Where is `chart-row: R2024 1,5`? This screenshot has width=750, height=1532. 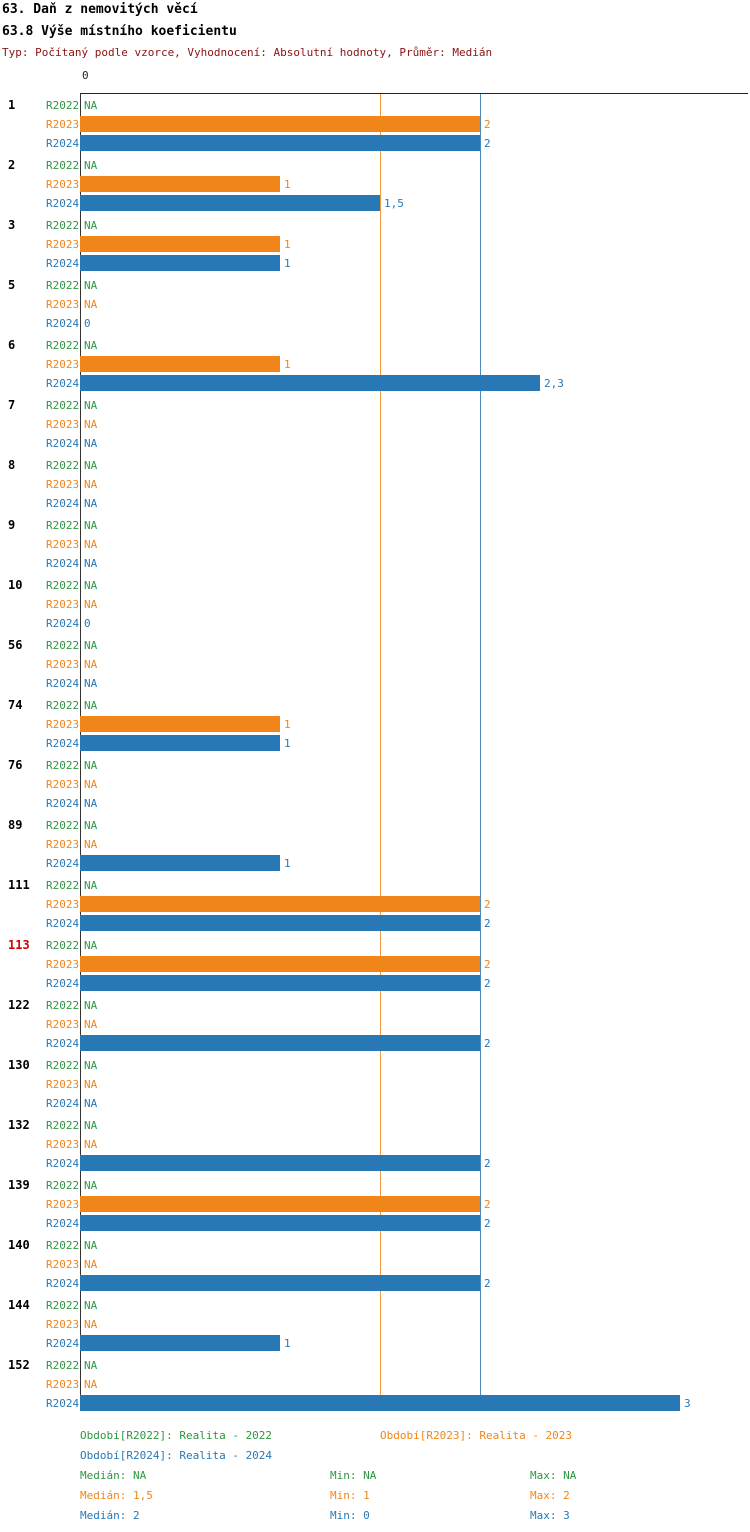 chart-row: R2024 1,5 is located at coordinates (375, 203).